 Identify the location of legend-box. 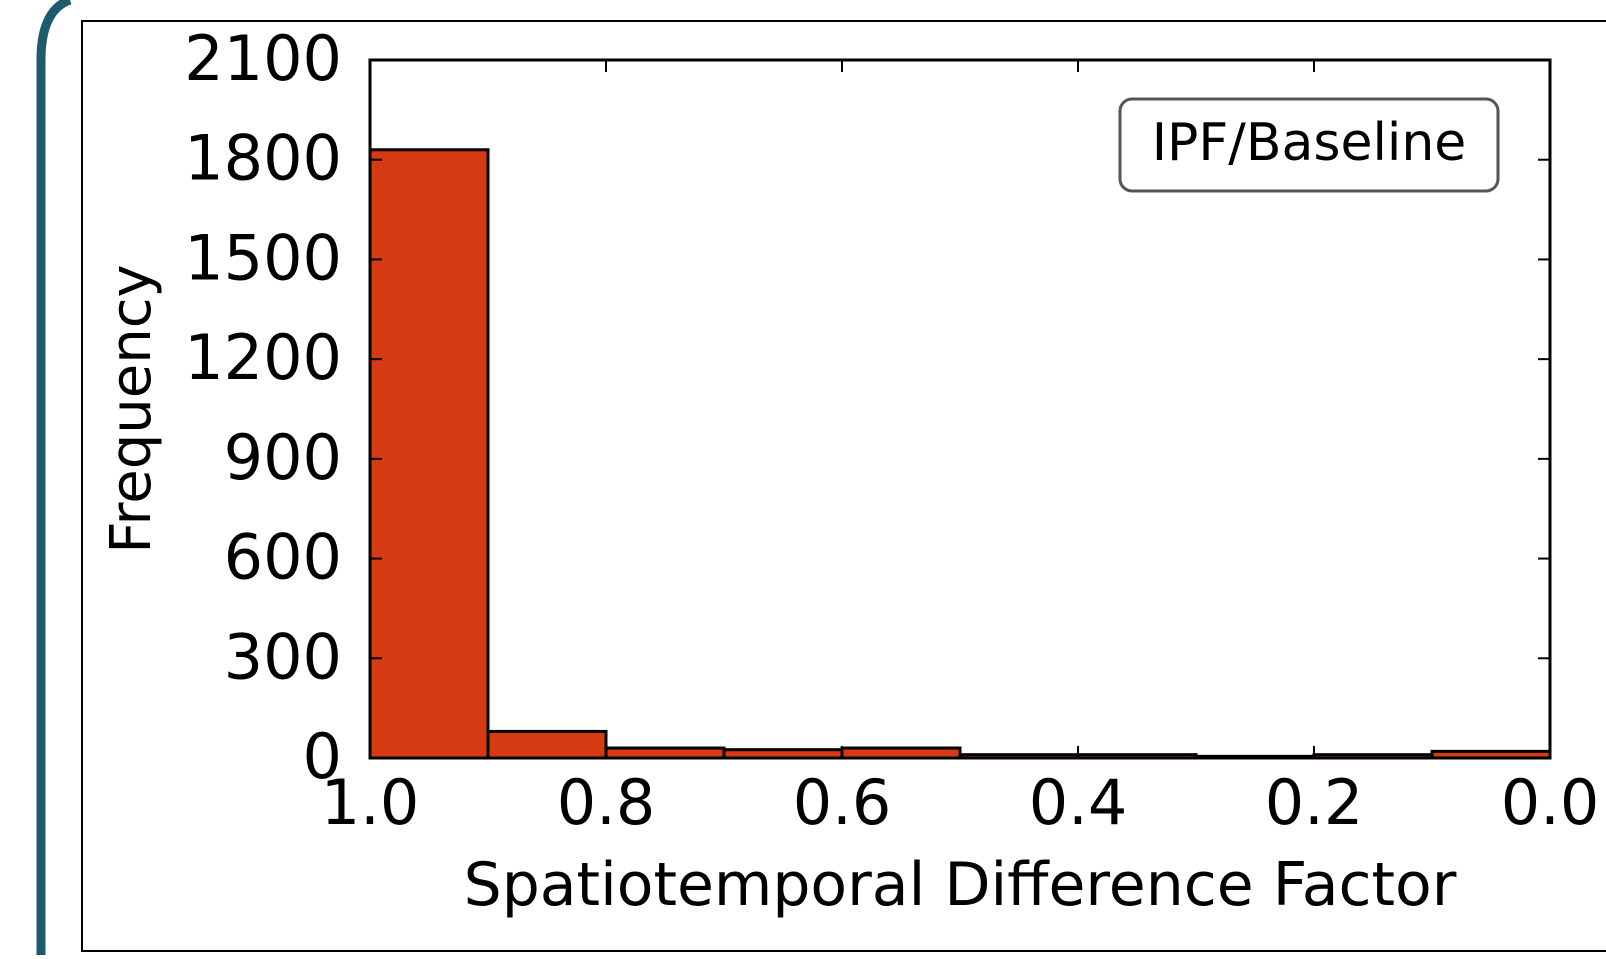
(1309, 145).